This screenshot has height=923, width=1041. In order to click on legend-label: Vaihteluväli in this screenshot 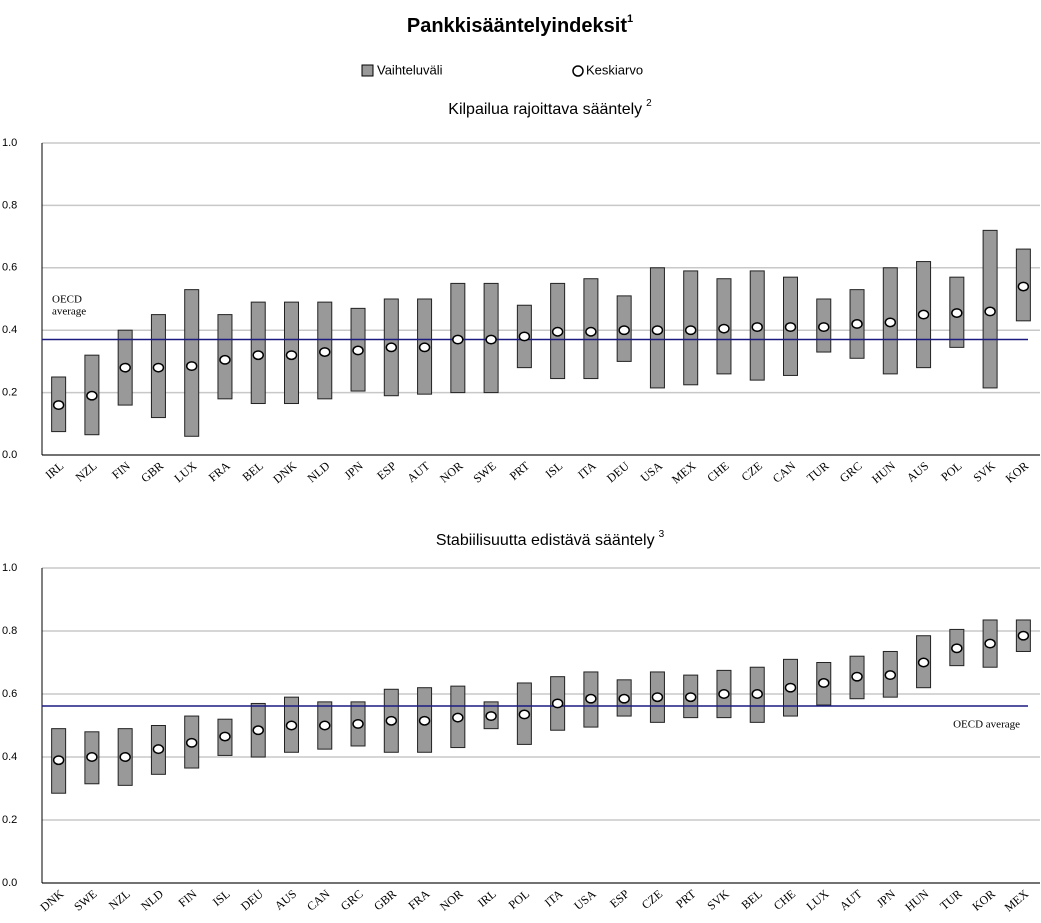, I will do `click(410, 69)`.